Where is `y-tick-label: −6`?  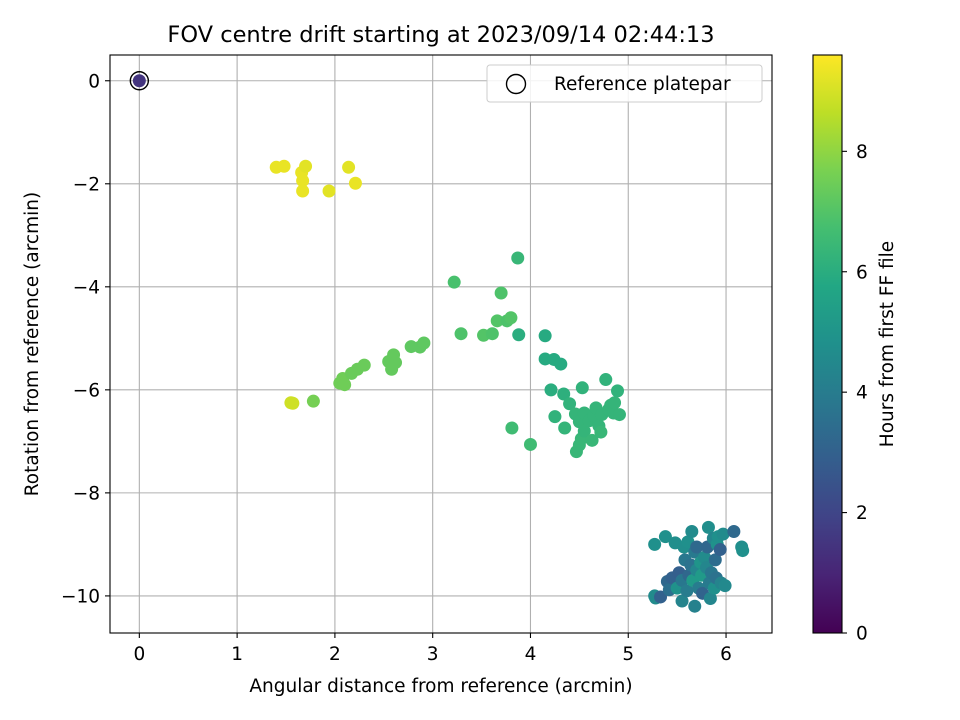 y-tick-label: −6 is located at coordinates (86, 390).